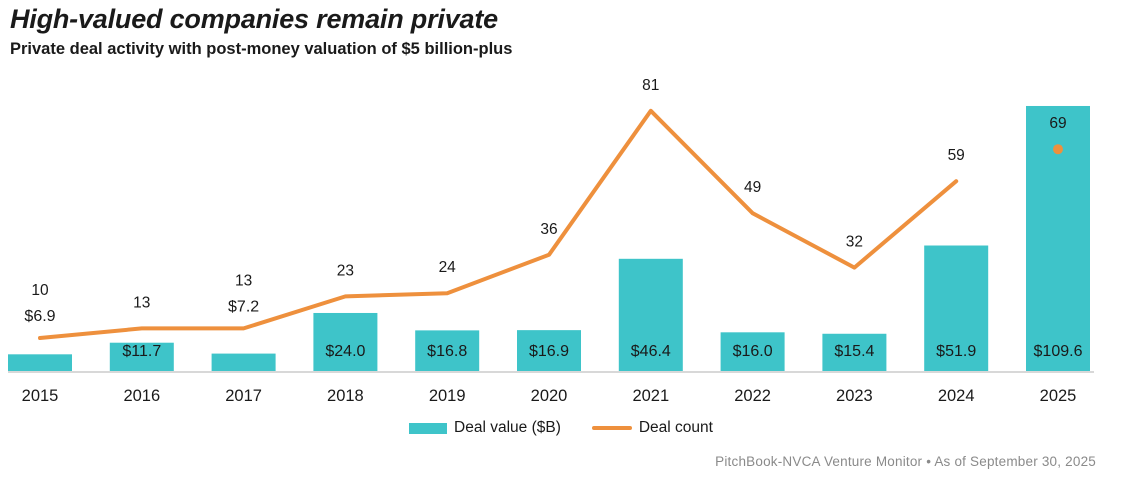  Describe the element at coordinates (1058, 396) in the screenshot. I see `x-tick-2025: 2025` at that location.